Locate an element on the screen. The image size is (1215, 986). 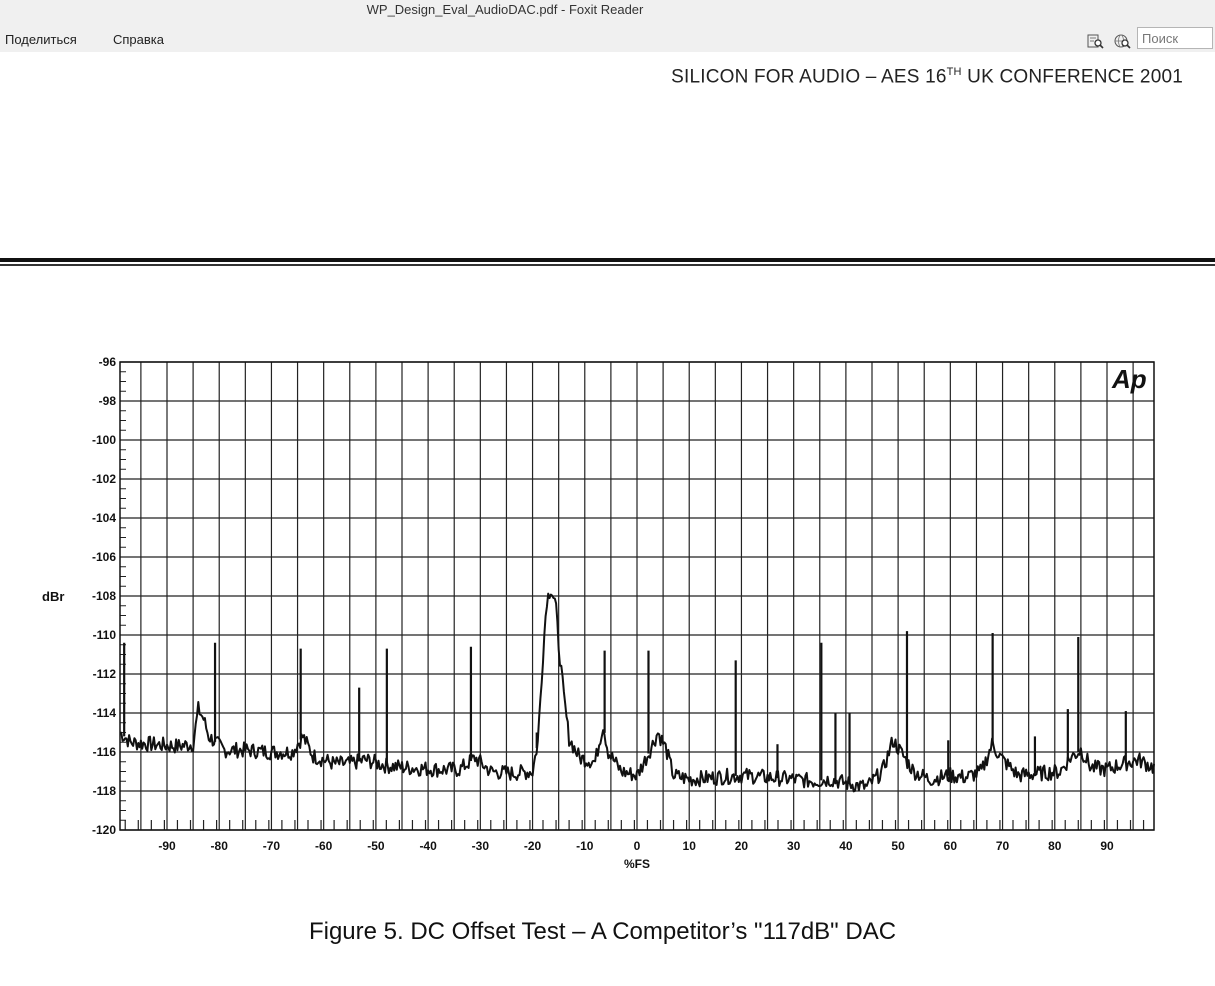
header-rule-thin is located at coordinates (607, 265).